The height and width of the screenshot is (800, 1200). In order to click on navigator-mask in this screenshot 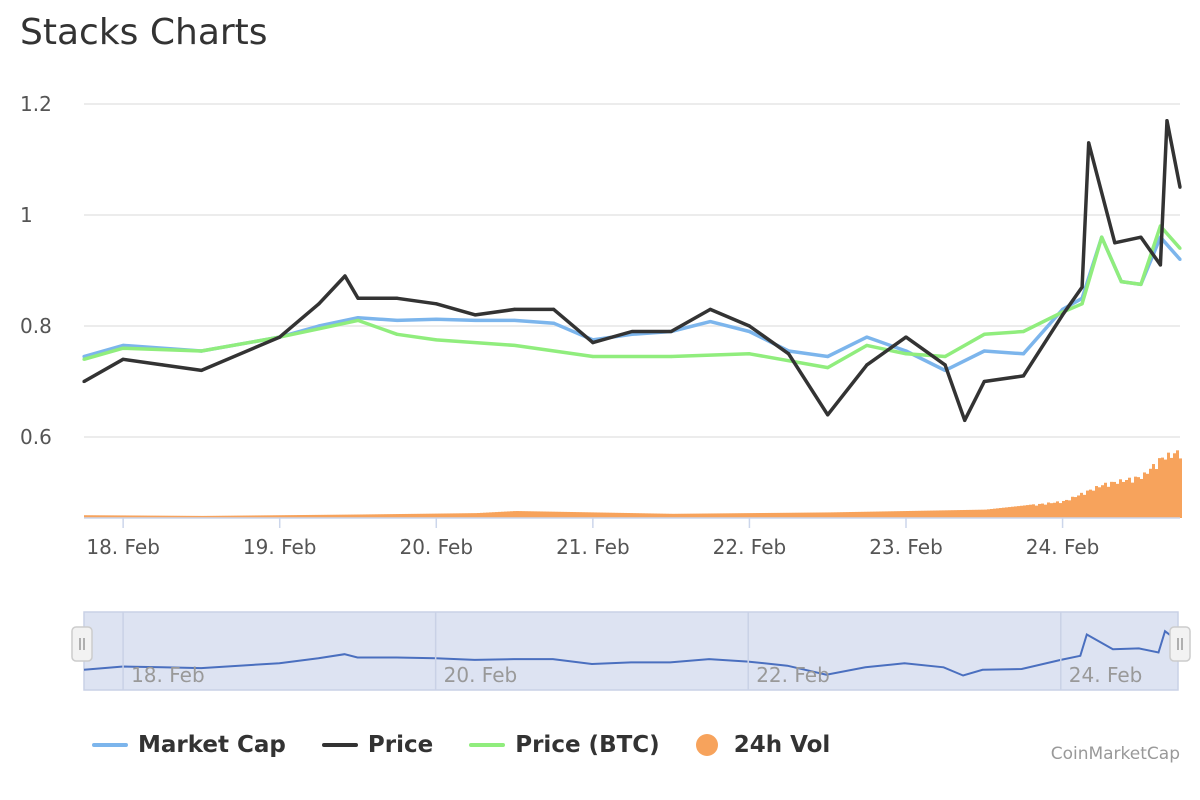, I will do `click(631, 651)`.